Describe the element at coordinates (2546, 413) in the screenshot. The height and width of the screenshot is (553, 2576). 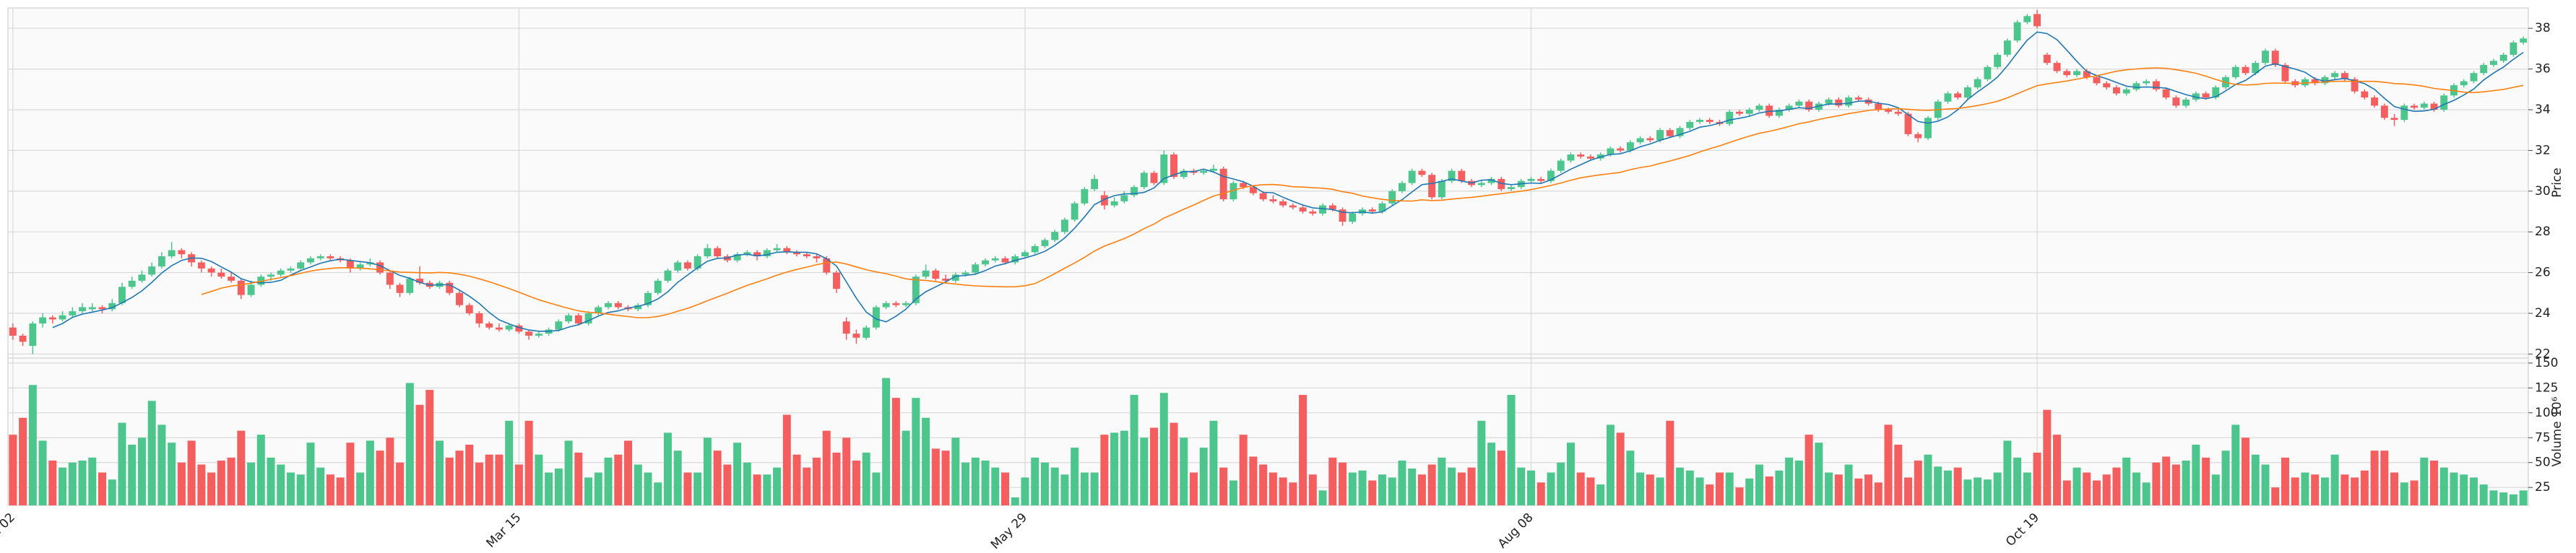
I see `volume-tick-label: 100` at that location.